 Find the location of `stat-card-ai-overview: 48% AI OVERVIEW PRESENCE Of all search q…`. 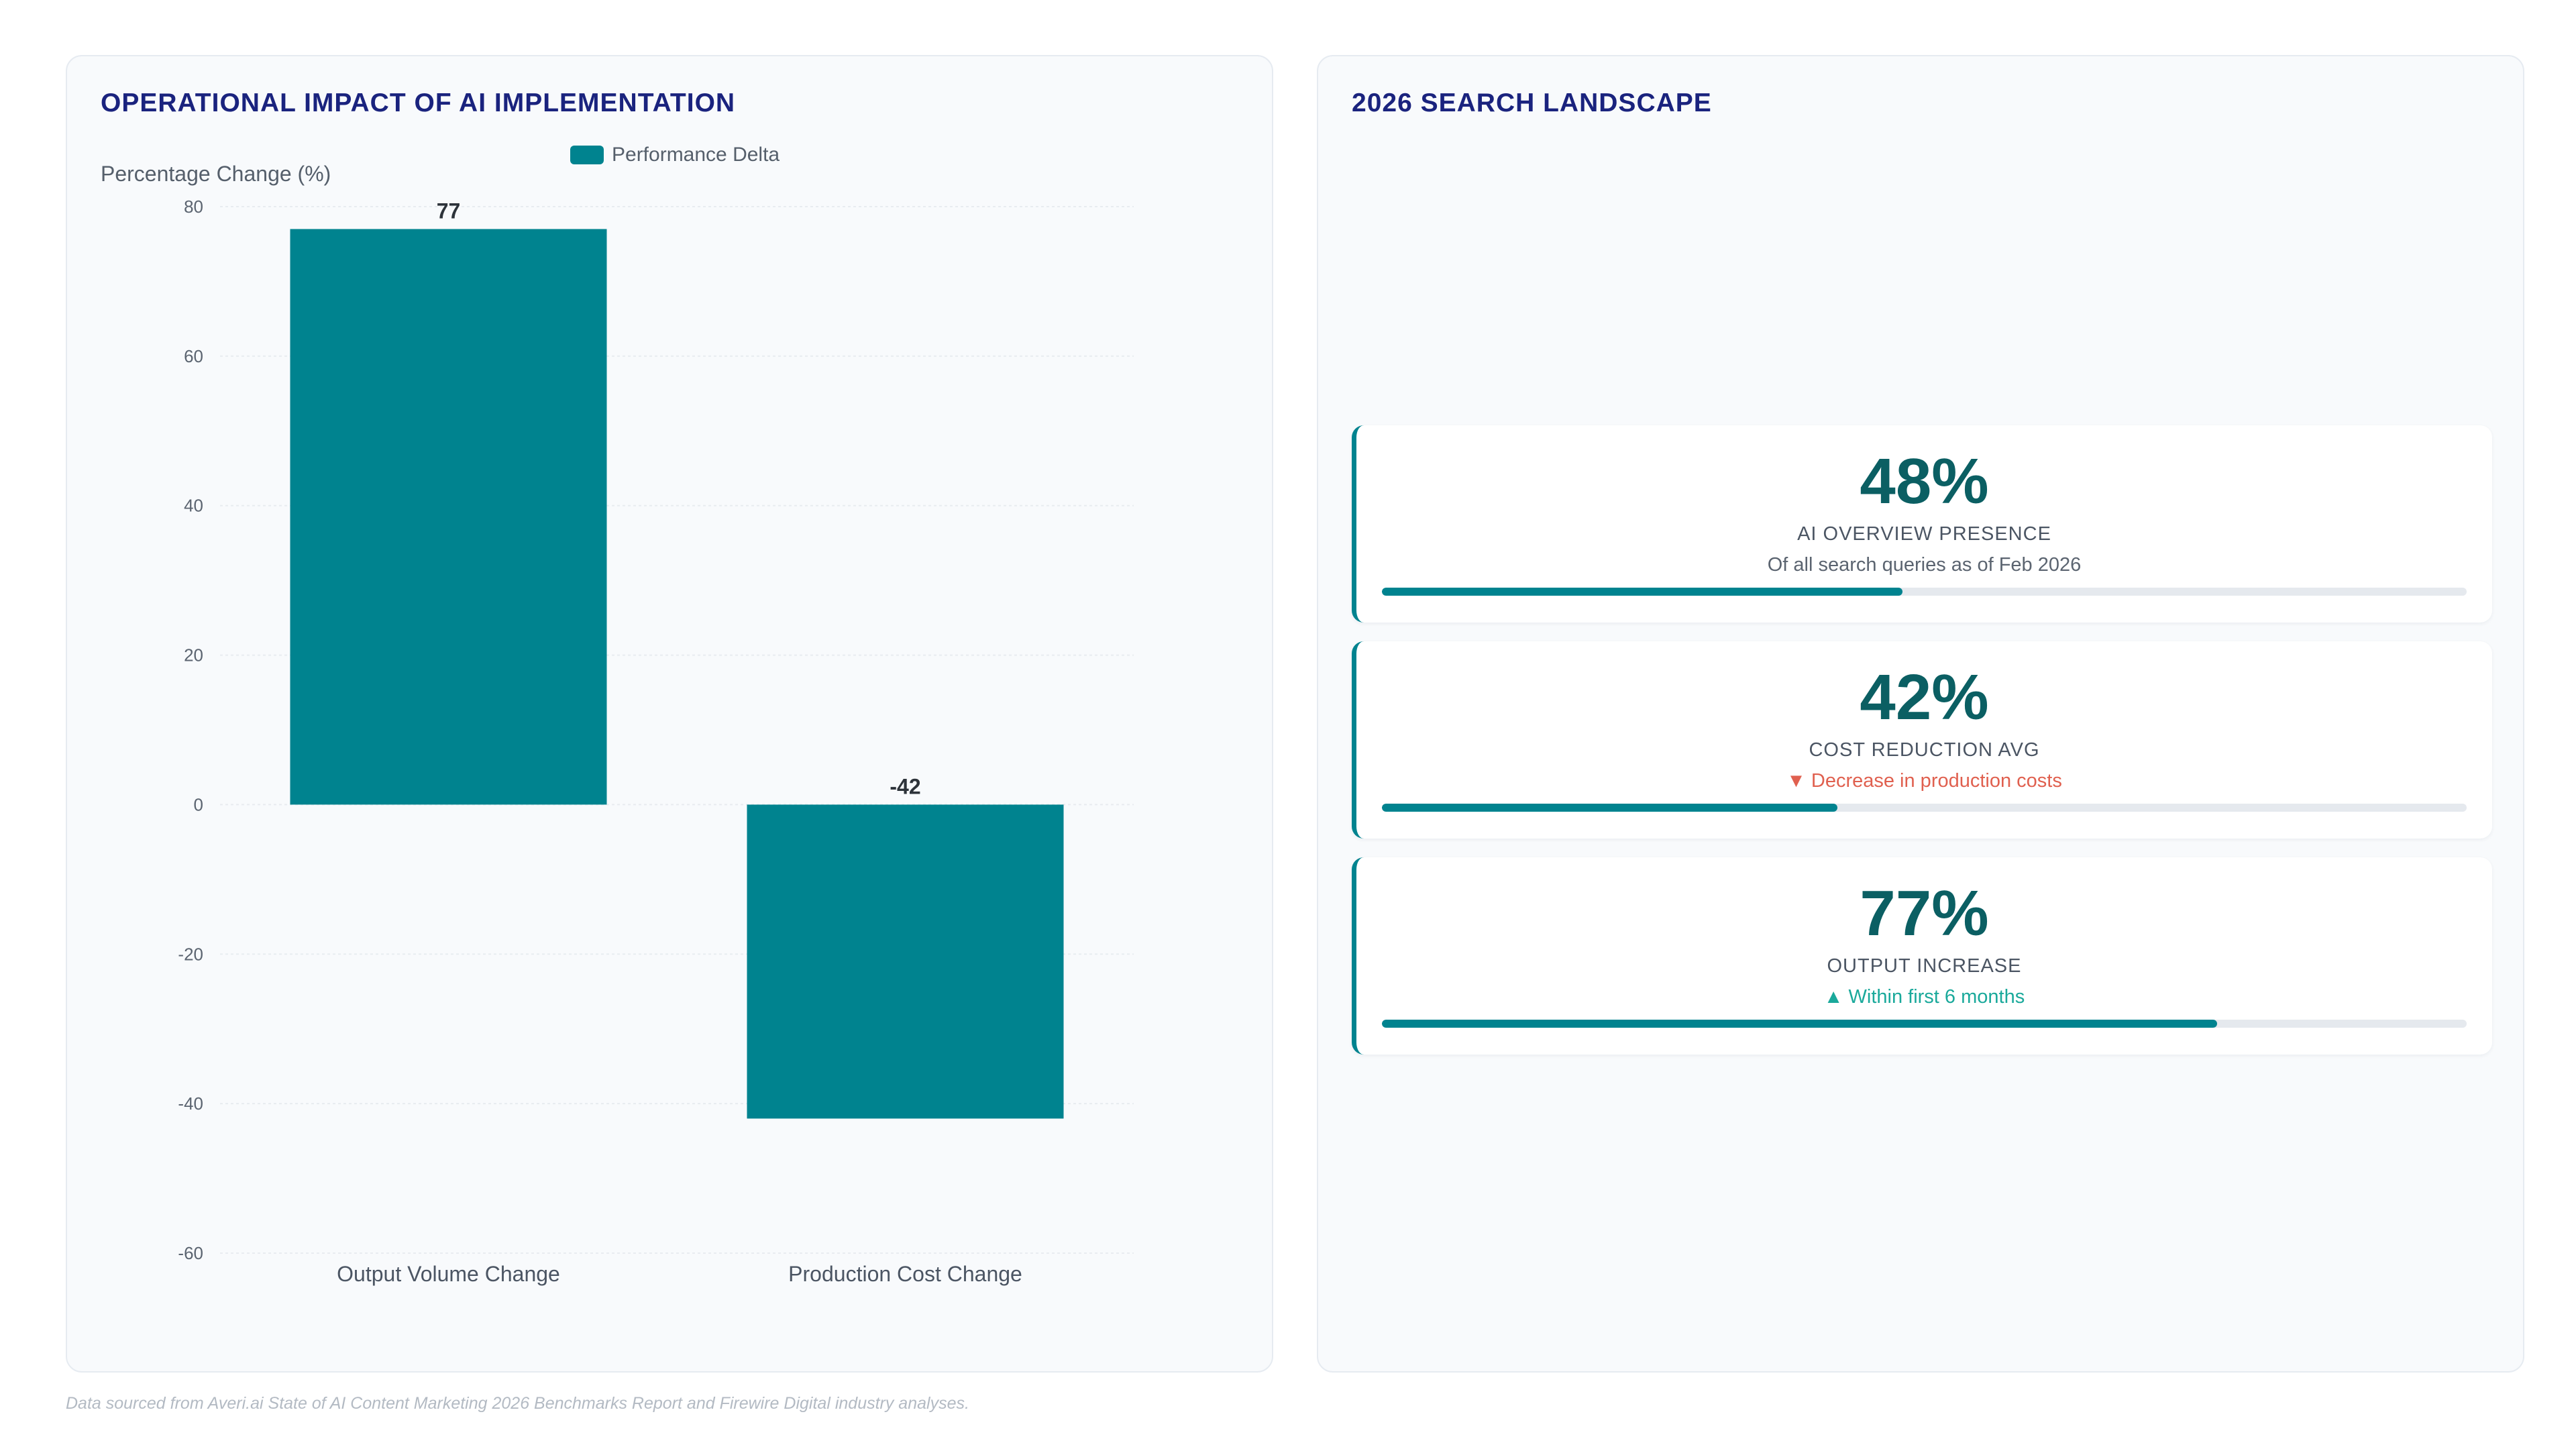

stat-card-ai-overview: 48% AI OVERVIEW PRESENCE Of all search q… is located at coordinates (1922, 524).